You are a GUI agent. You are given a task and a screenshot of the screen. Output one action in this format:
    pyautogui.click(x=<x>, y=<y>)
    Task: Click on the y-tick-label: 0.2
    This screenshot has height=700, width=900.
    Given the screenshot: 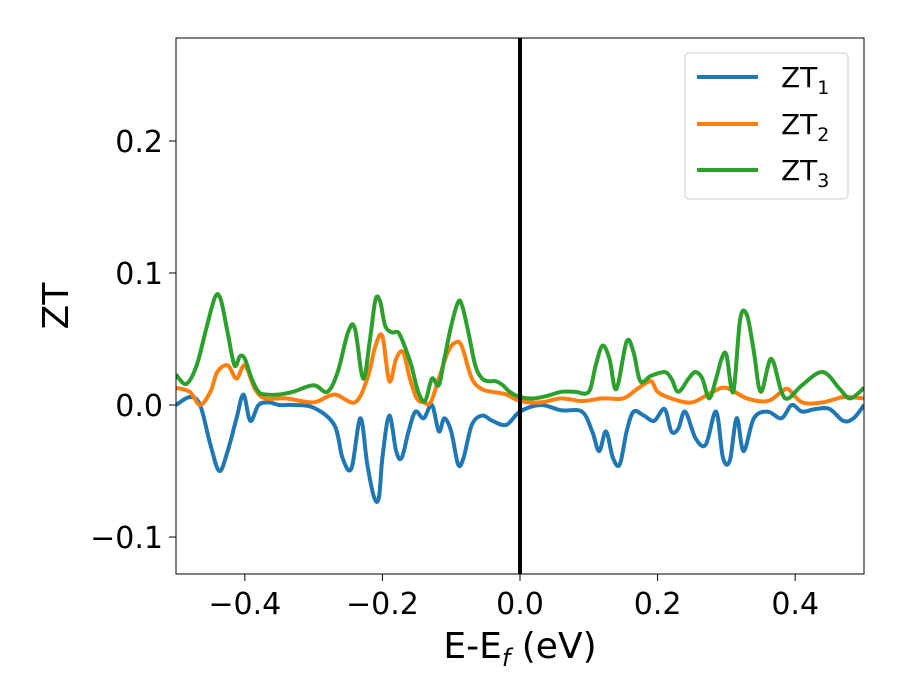 What is the action you would take?
    pyautogui.click(x=139, y=142)
    